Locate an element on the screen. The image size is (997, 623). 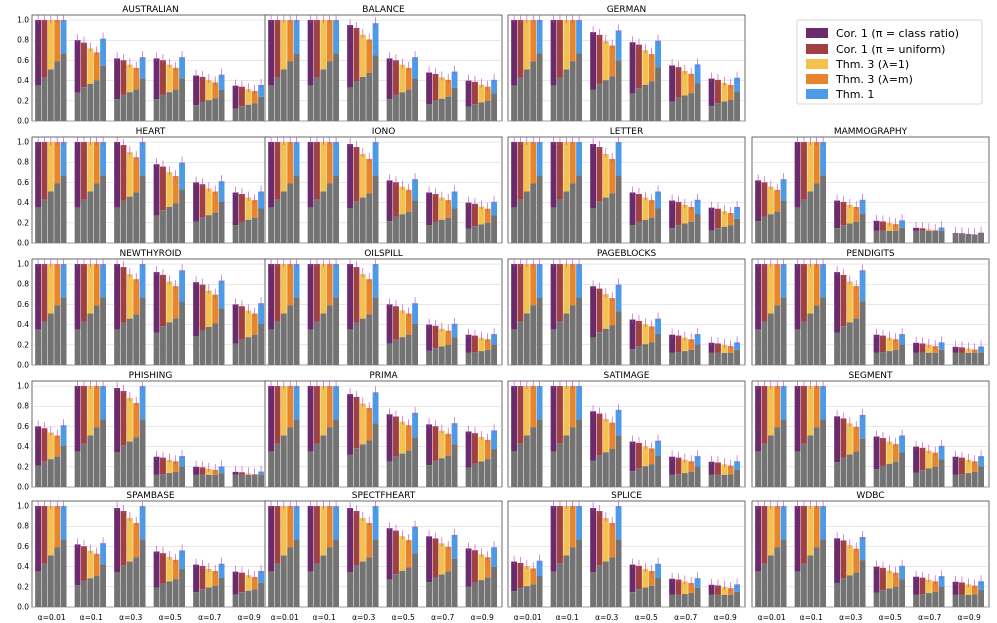
x-tick-label: α=0.01 is located at coordinates (285, 617).